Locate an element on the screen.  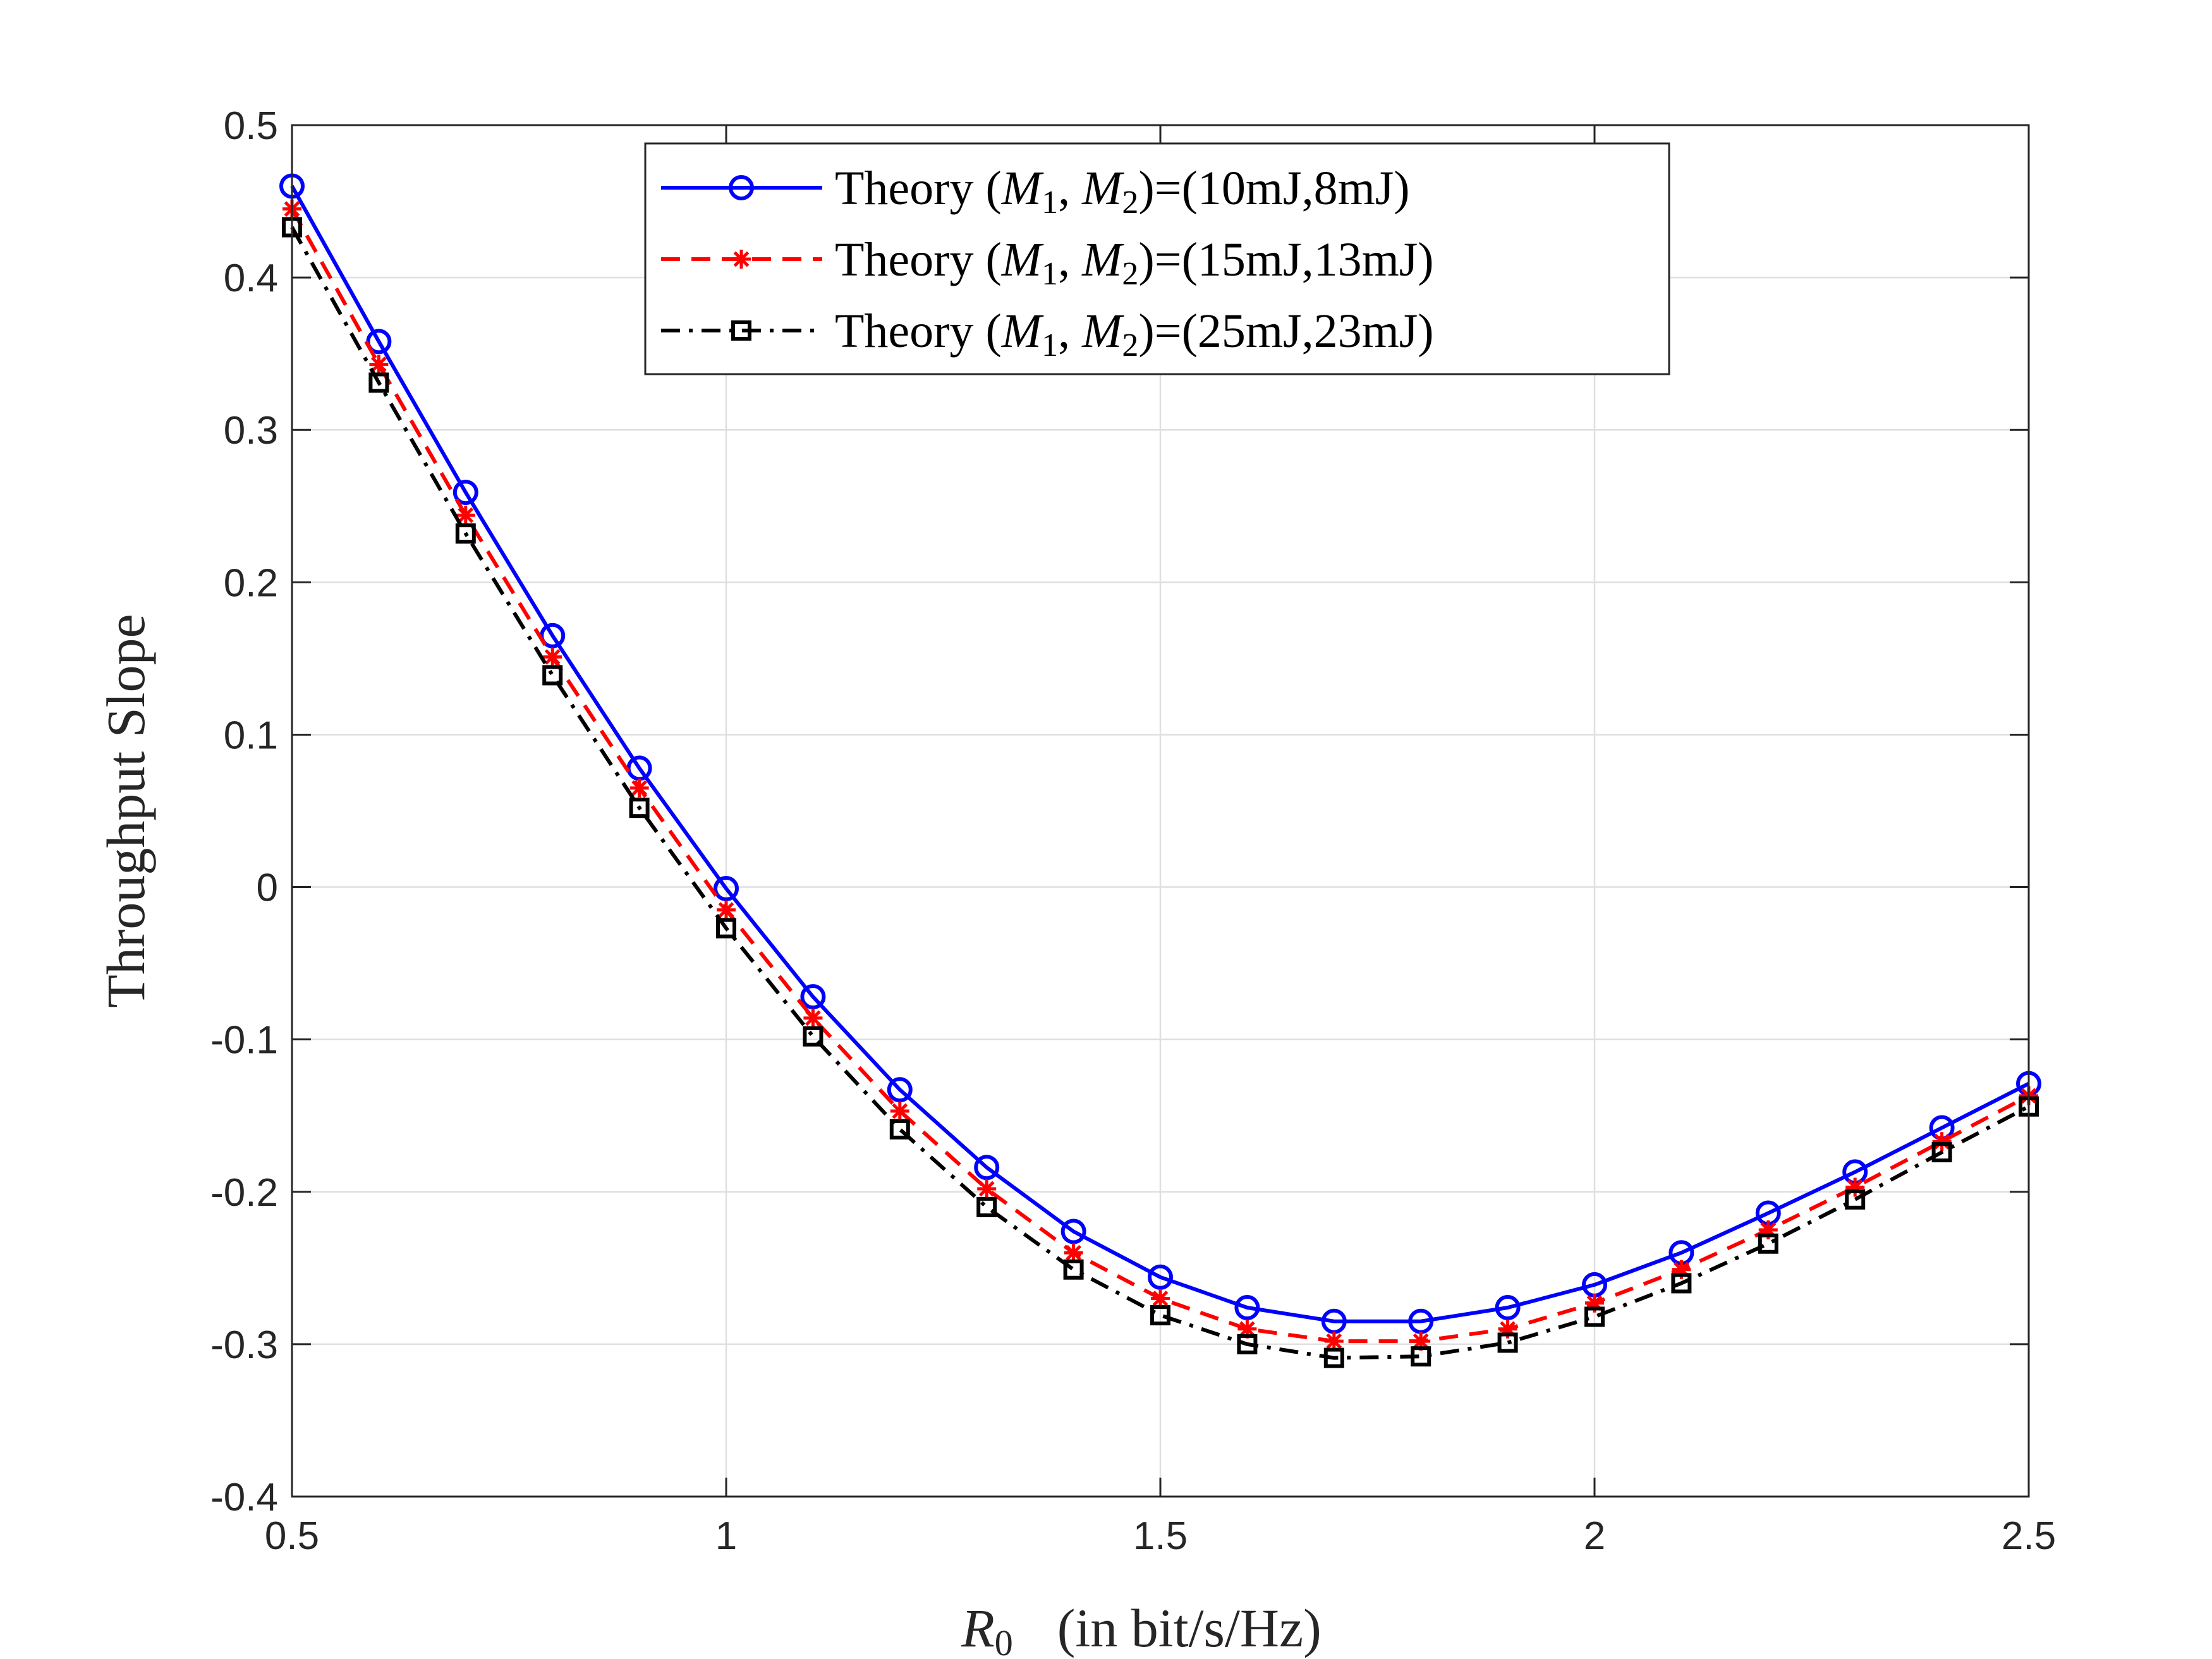
x-axis-subscript: 0 is located at coordinates (1004, 1640).